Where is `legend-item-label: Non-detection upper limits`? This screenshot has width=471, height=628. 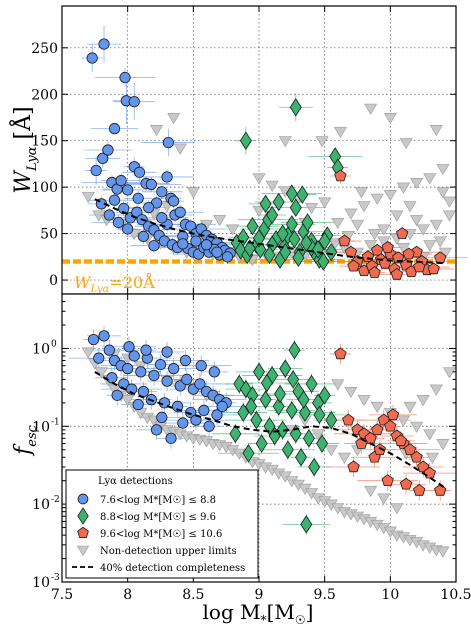
legend-item-label: Non-detection upper limits is located at coordinates (168, 551).